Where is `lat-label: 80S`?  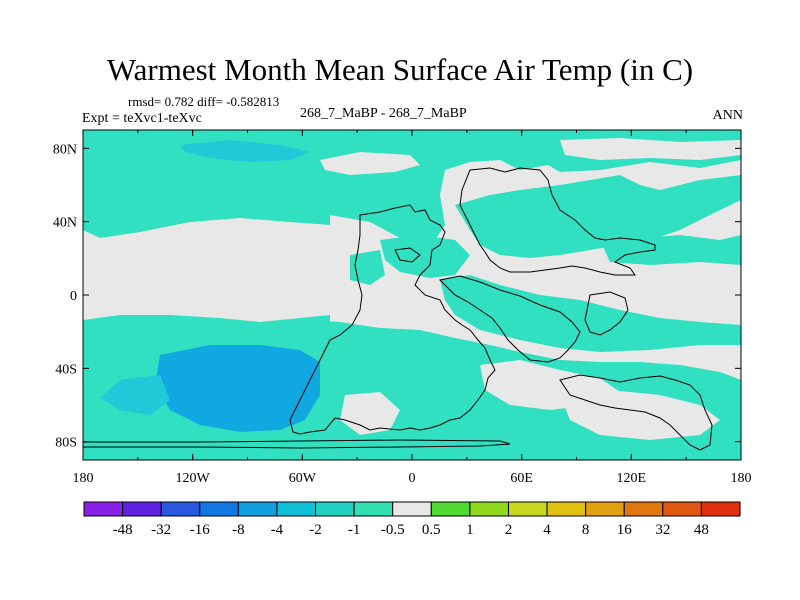
lat-label: 80S is located at coordinates (66, 443).